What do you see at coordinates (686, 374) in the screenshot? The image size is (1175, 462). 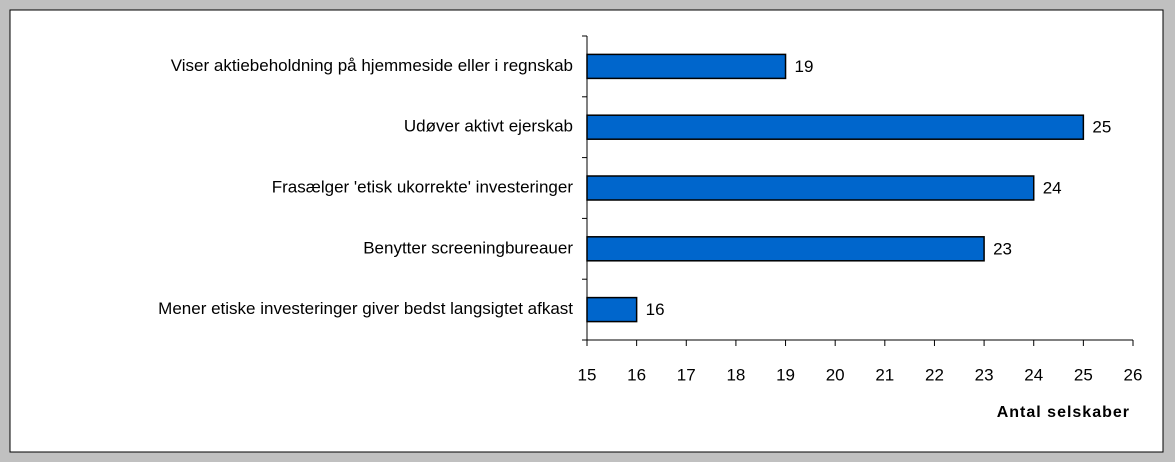 I see `x-tick-label: 17` at bounding box center [686, 374].